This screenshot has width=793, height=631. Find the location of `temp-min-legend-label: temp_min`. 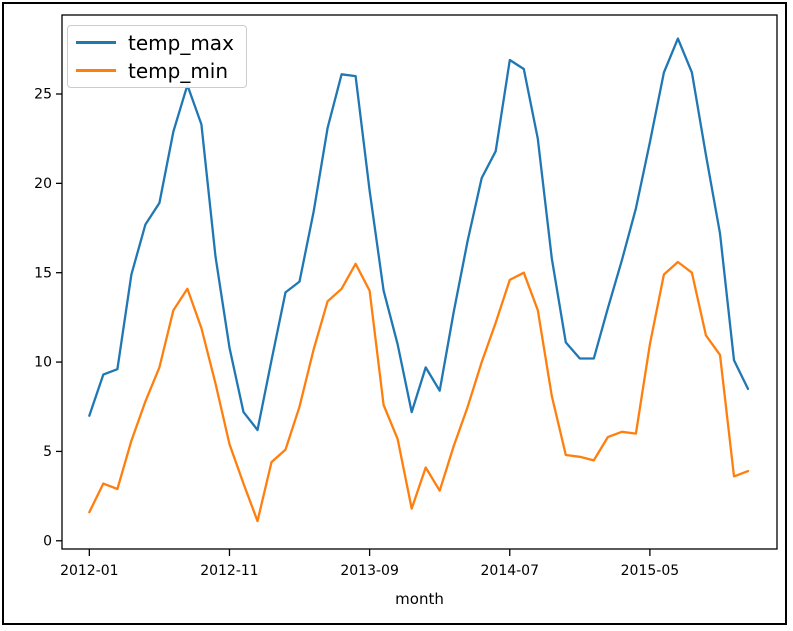

temp-min-legend-label: temp_min is located at coordinates (178, 70).